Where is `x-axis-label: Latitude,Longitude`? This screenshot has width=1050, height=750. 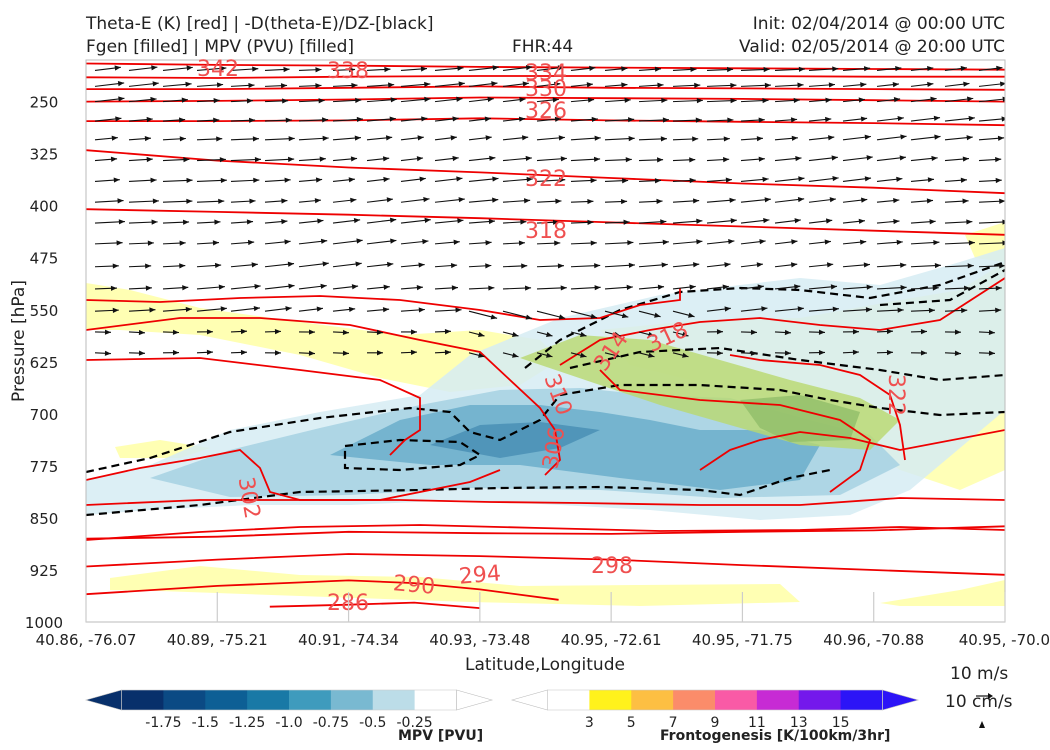
x-axis-label: Latitude,Longitude is located at coordinates (545, 665).